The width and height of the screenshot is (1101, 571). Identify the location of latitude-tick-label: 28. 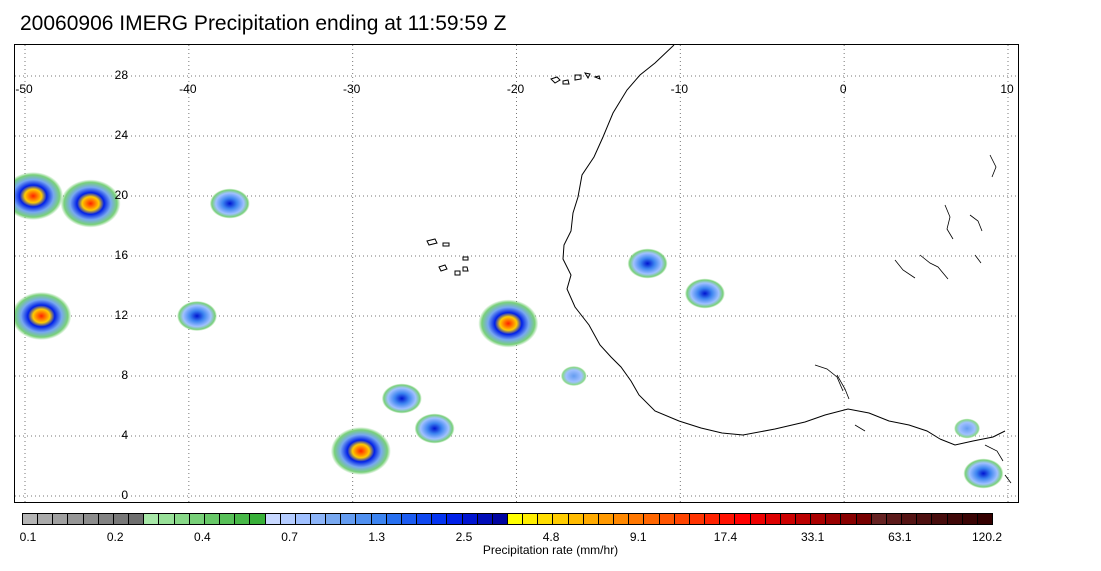
(121, 75).